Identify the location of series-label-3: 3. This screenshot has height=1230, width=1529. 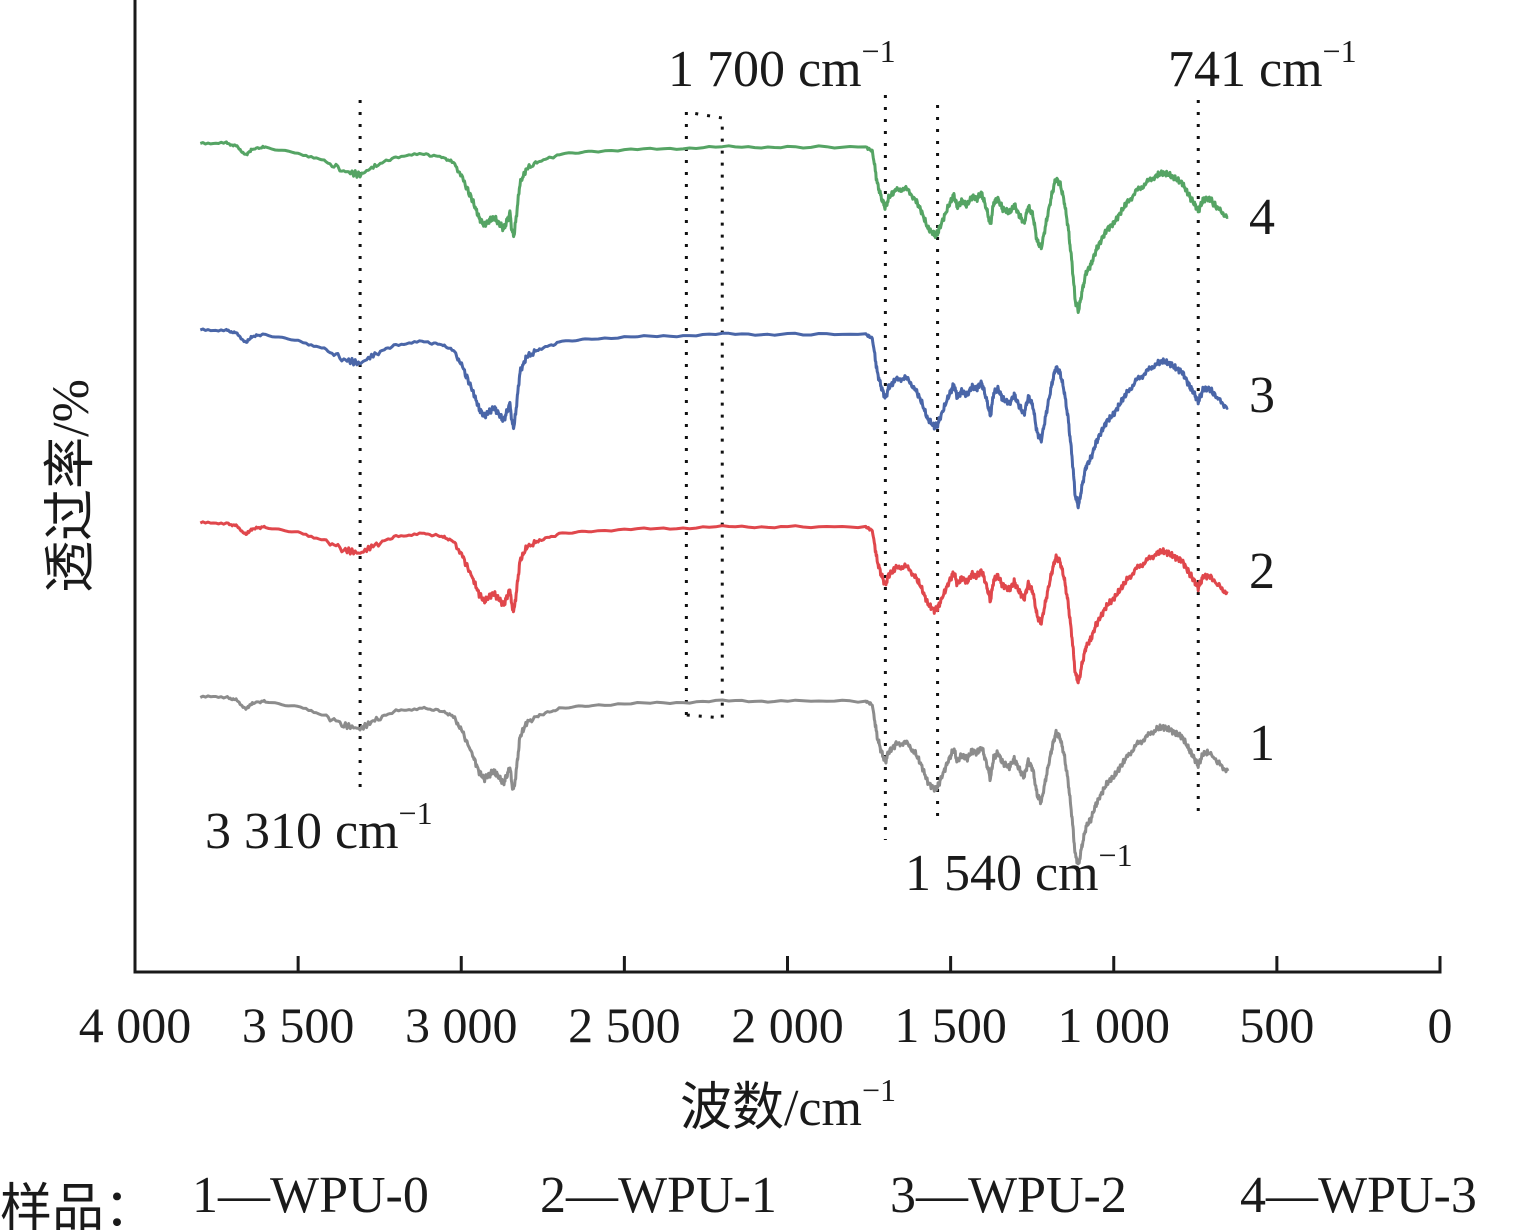
(1262, 395).